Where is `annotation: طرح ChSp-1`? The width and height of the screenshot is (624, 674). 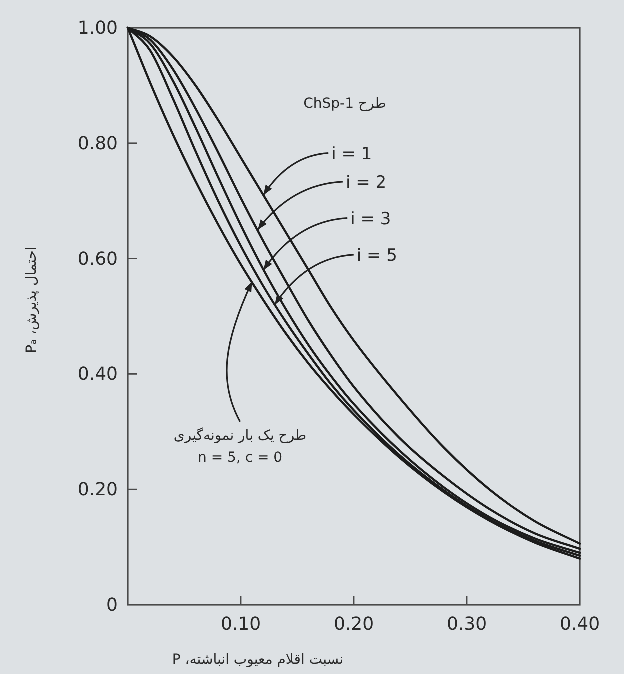
annotation: طرح ChSp-1 is located at coordinates (345, 104).